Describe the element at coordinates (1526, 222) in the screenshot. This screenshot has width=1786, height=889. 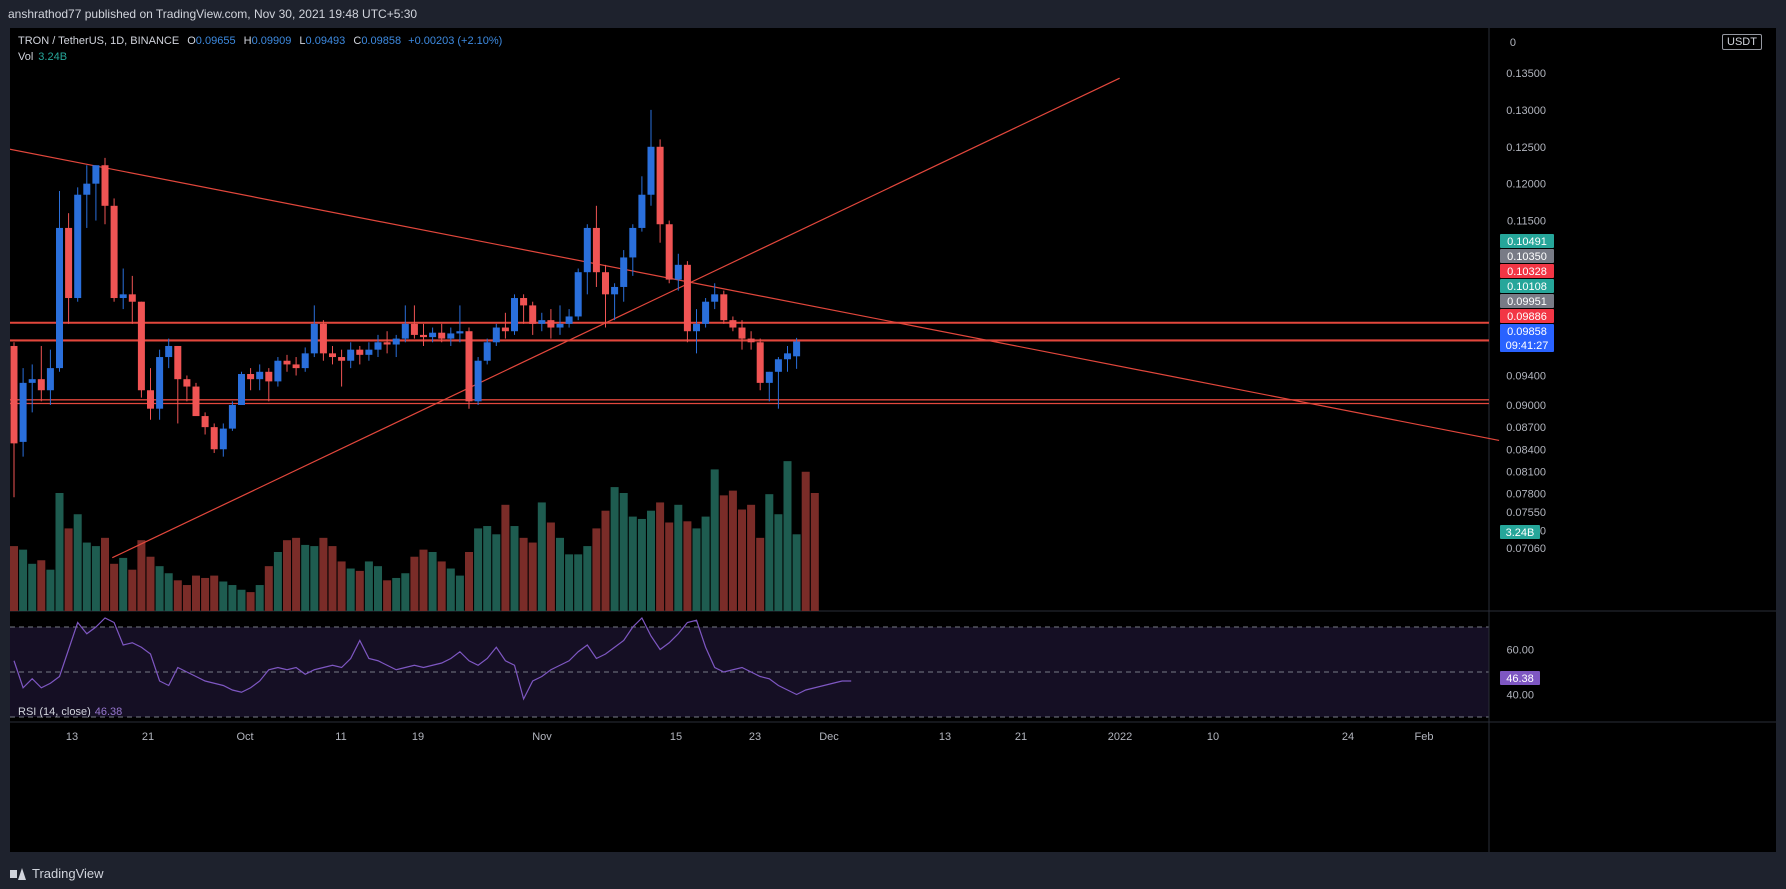
I see `price-tick-label: 0.11500` at that location.